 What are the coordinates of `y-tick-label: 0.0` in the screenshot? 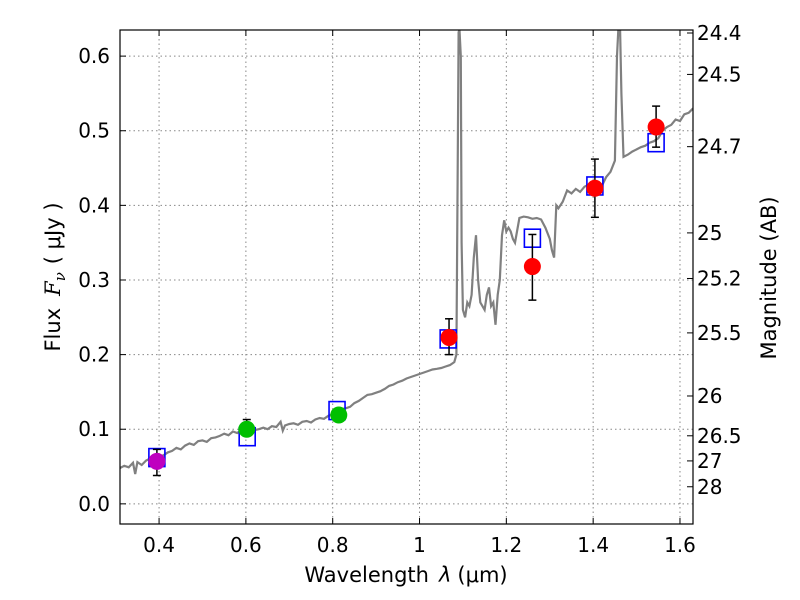 It's located at (94, 504).